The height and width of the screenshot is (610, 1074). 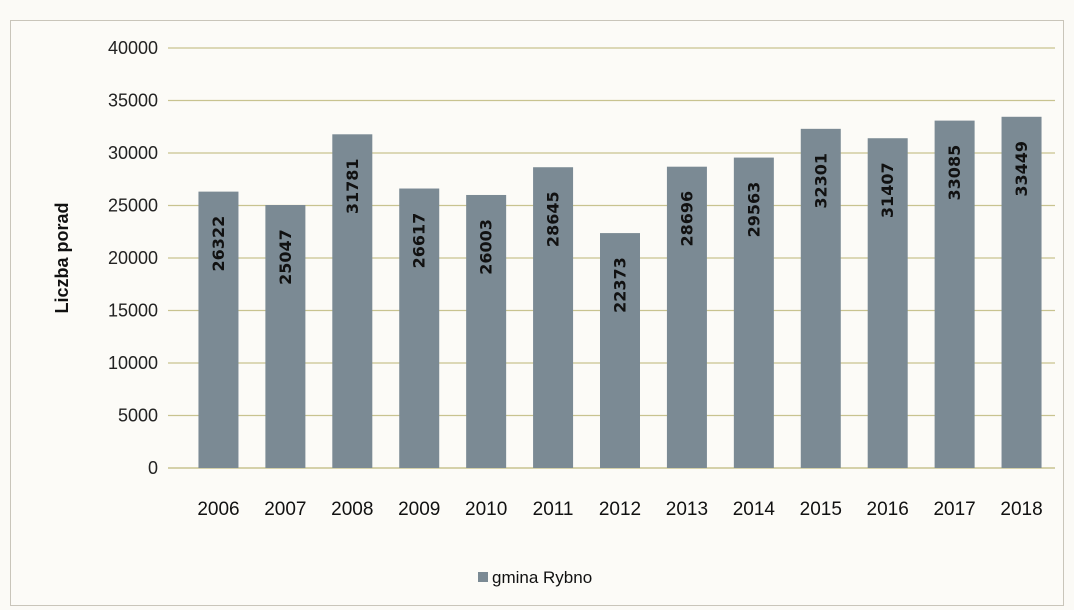 What do you see at coordinates (133, 363) in the screenshot?
I see `y-tick-label: 10000` at bounding box center [133, 363].